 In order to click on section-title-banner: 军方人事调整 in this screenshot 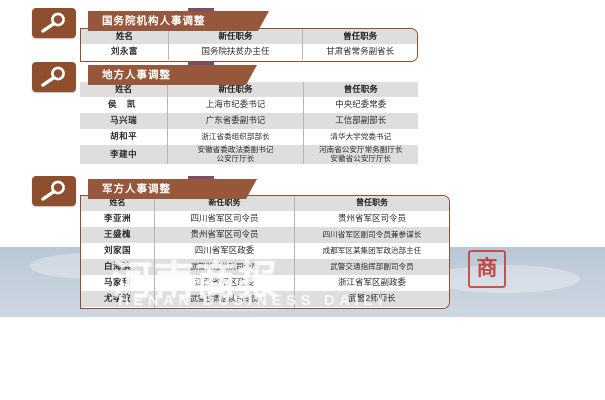, I will do `click(172, 189)`.